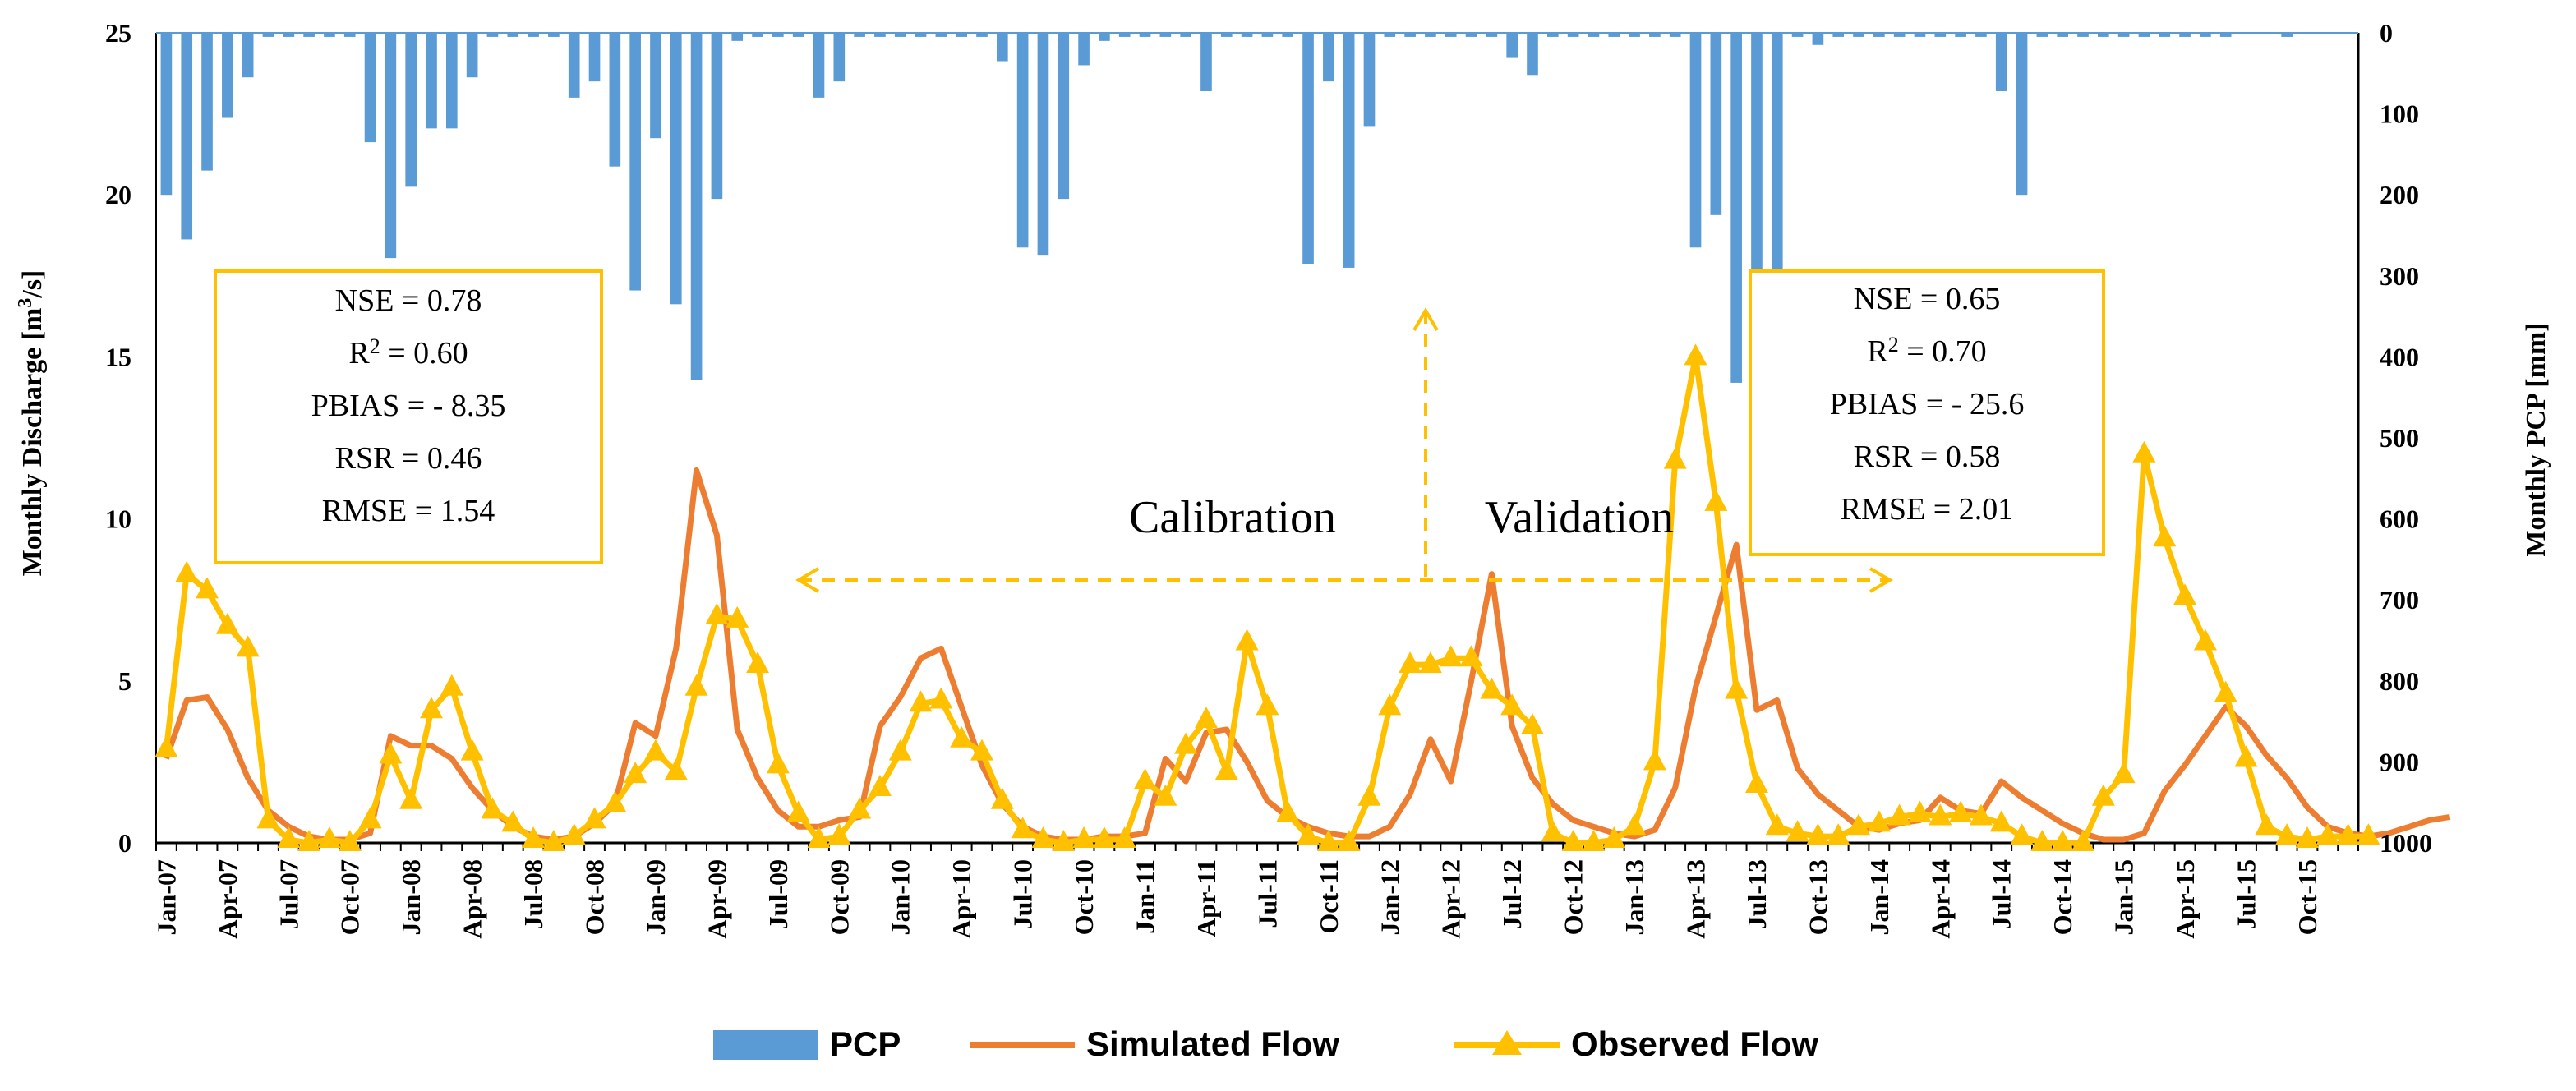 This screenshot has width=2576, height=1091. I want to click on y-right-tick-label: 0, so click(2386, 33).